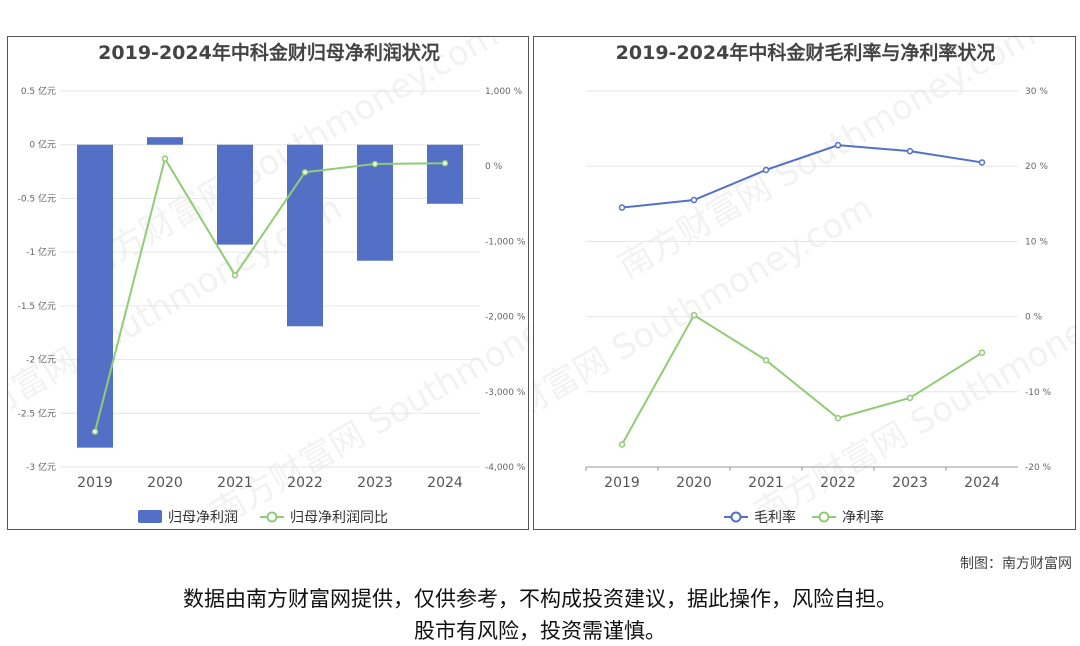 Image resolution: width=1080 pixels, height=646 pixels. I want to click on point-0-2022, so click(838, 145).